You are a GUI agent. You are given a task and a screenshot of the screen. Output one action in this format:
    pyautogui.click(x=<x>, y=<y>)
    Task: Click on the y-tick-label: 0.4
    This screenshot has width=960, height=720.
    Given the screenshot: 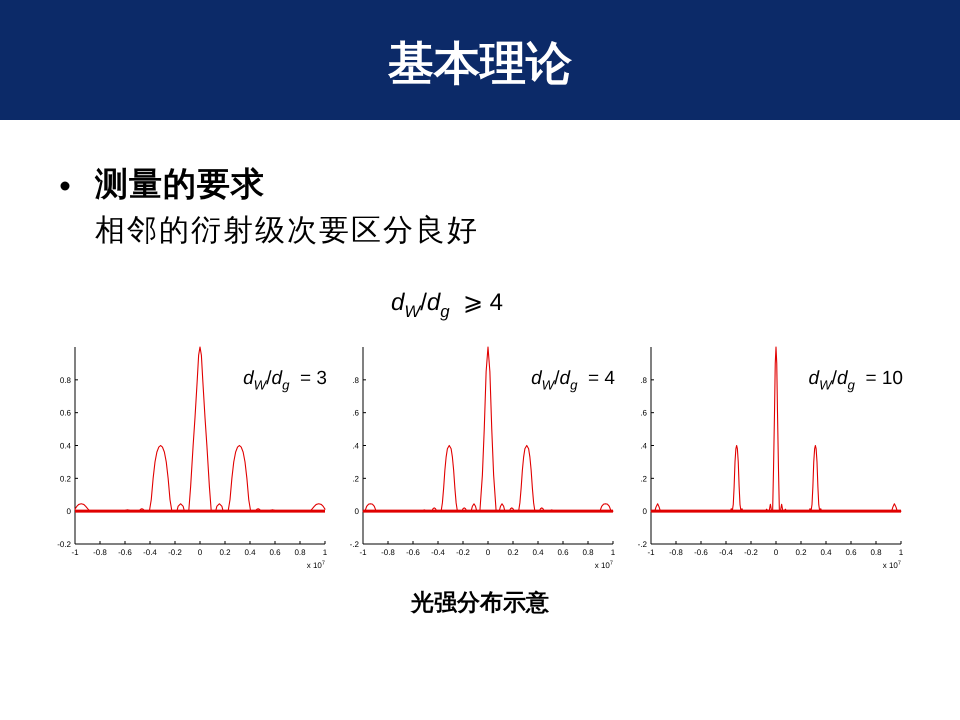 What is the action you would take?
    pyautogui.click(x=66, y=446)
    